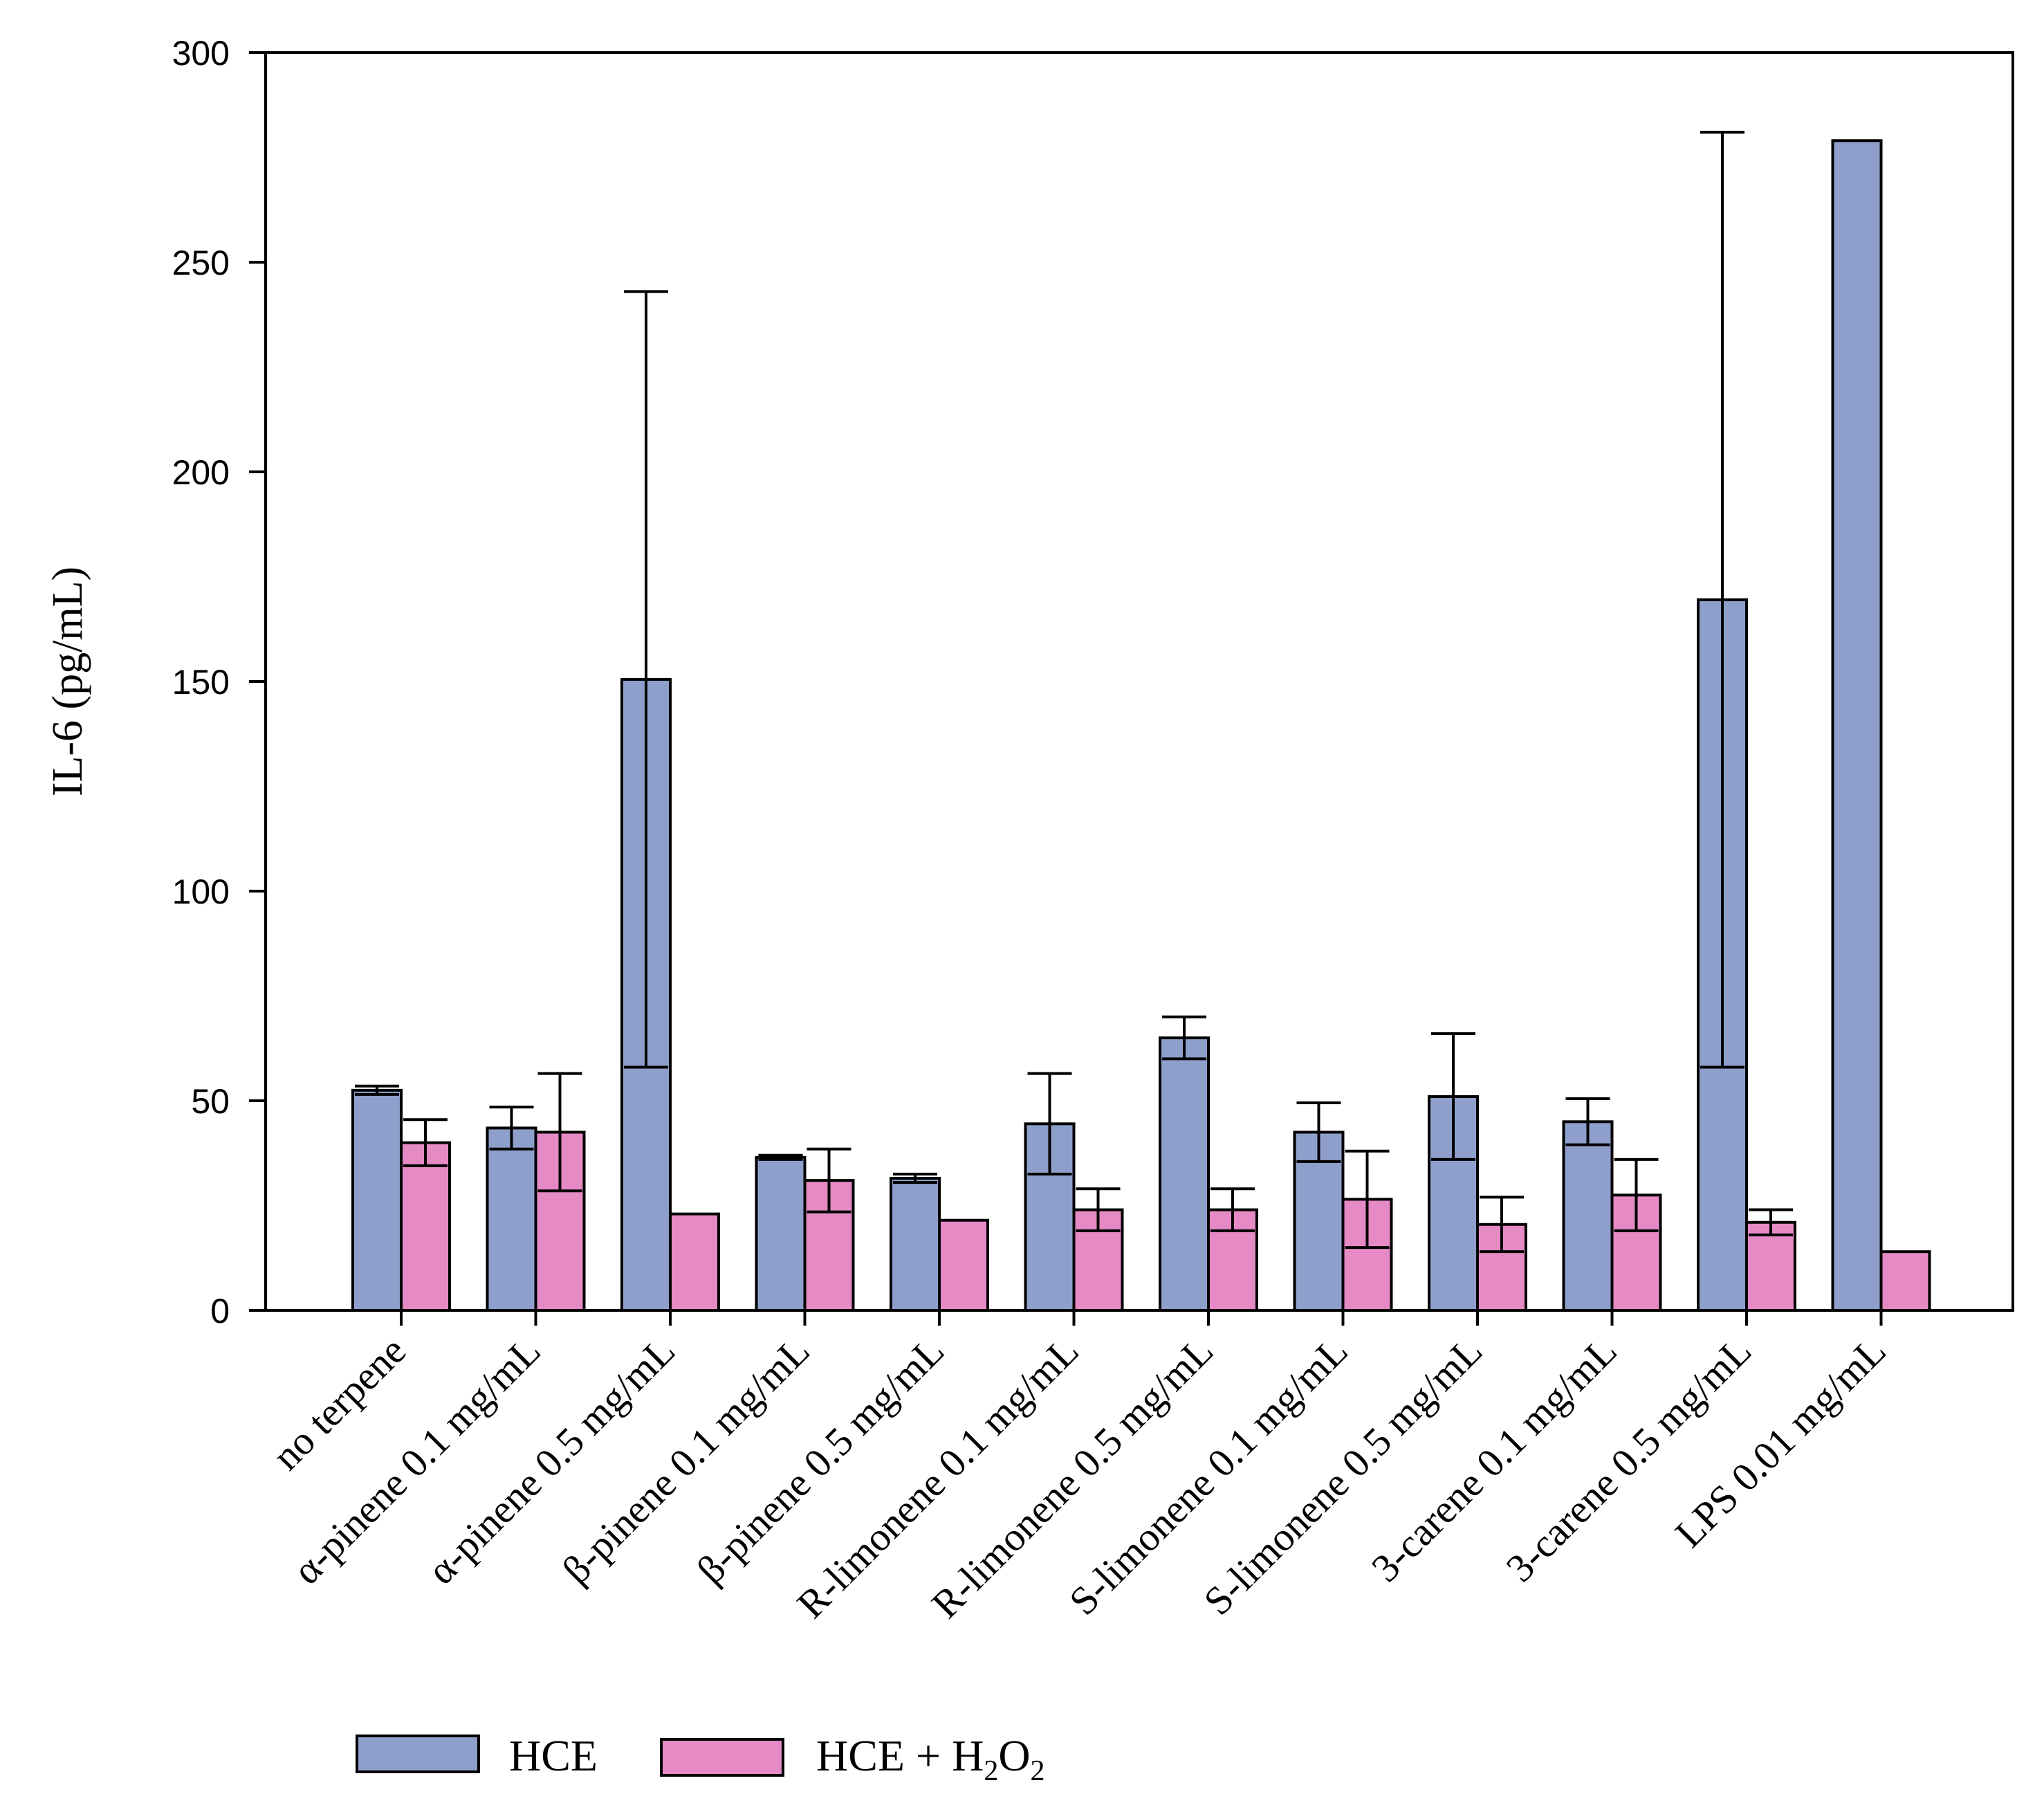 The width and height of the screenshot is (2044, 1803). Describe the element at coordinates (416, 1460) in the screenshot. I see `x-tick-label-1: α-pinene 0.1 mg/mL` at that location.